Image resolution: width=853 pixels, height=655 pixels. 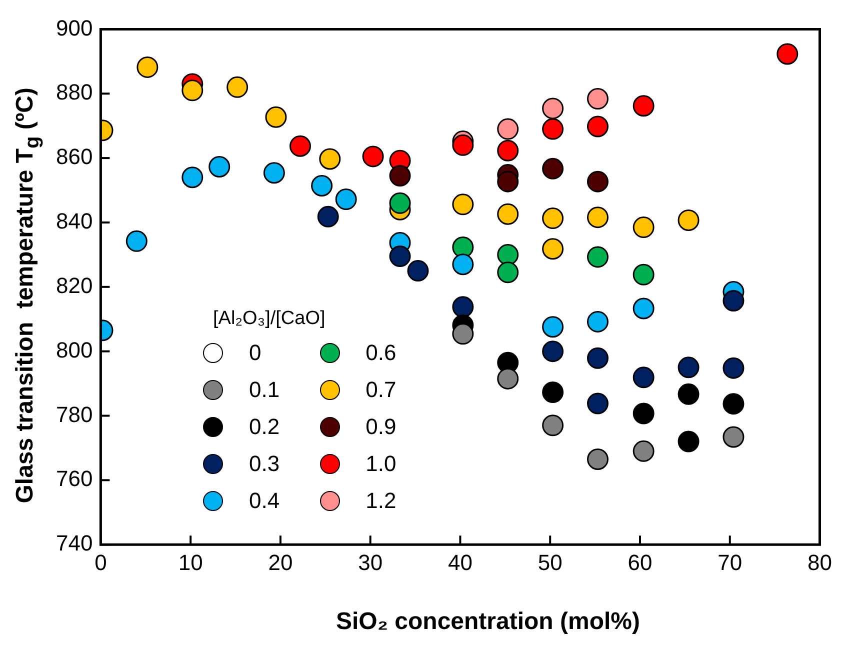 I want to click on legend-label: 0.1, so click(x=264, y=389).